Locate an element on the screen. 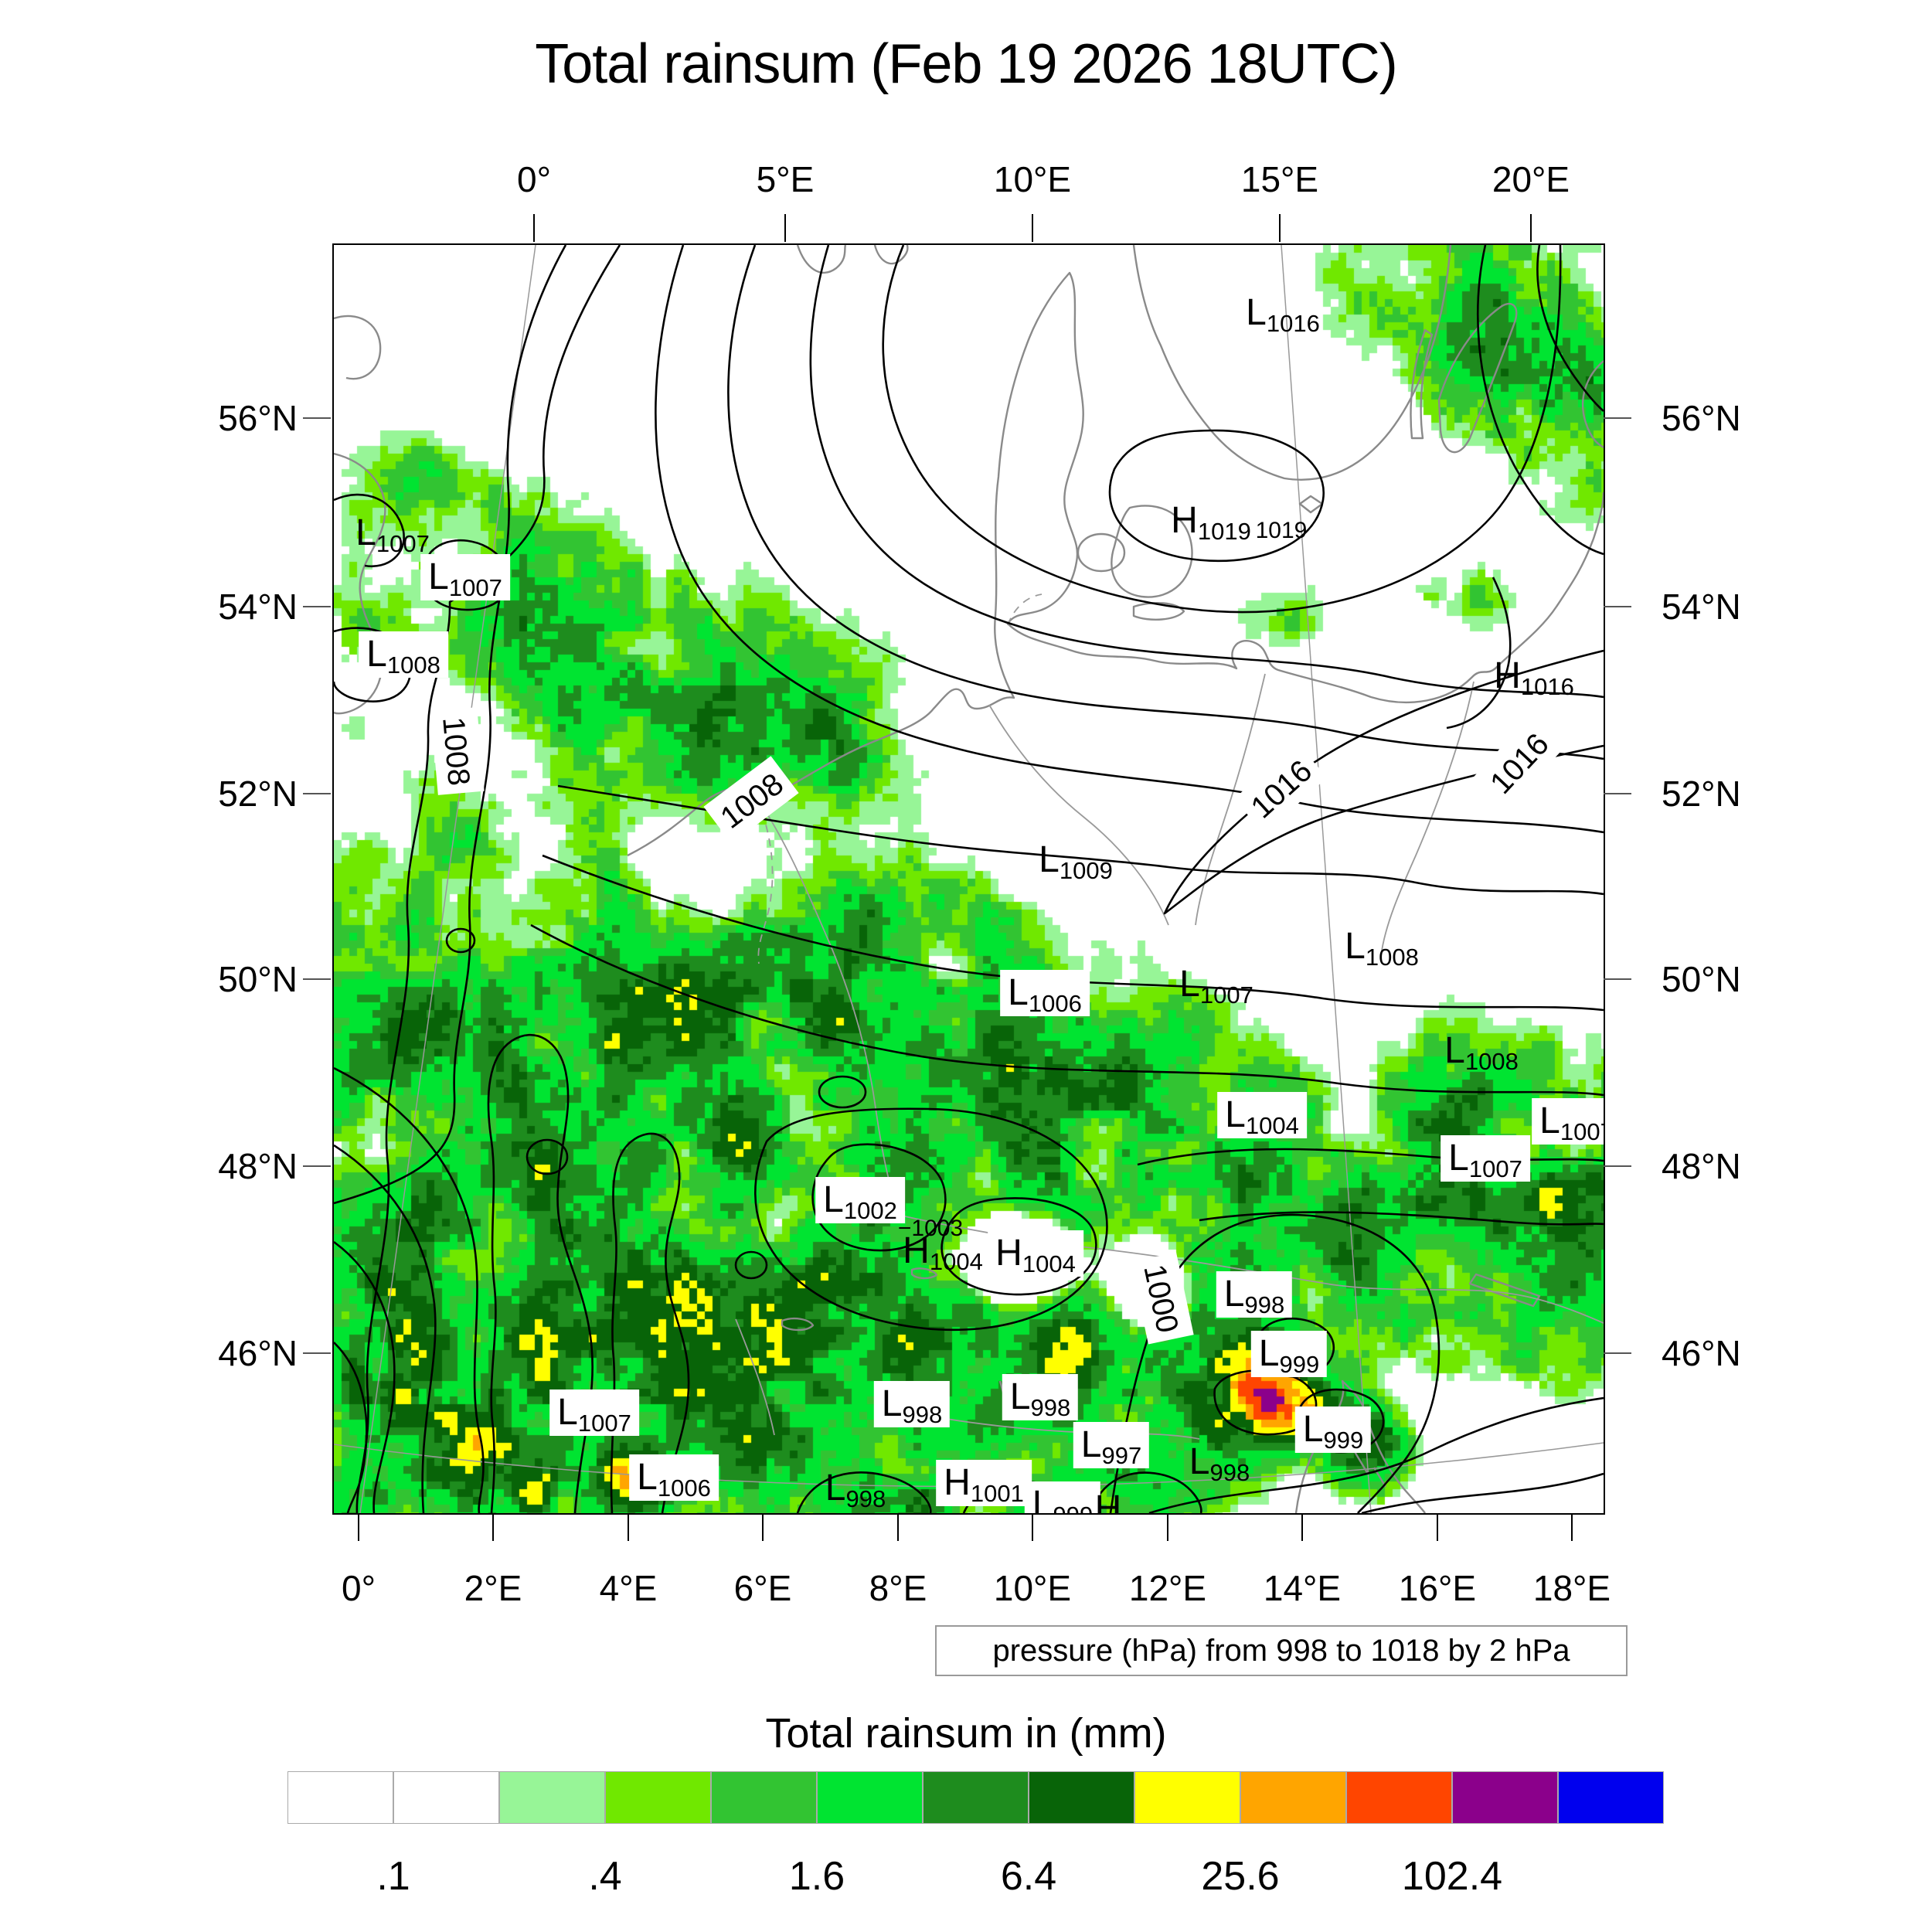  pressure-value: 1009 is located at coordinates (1086, 871).